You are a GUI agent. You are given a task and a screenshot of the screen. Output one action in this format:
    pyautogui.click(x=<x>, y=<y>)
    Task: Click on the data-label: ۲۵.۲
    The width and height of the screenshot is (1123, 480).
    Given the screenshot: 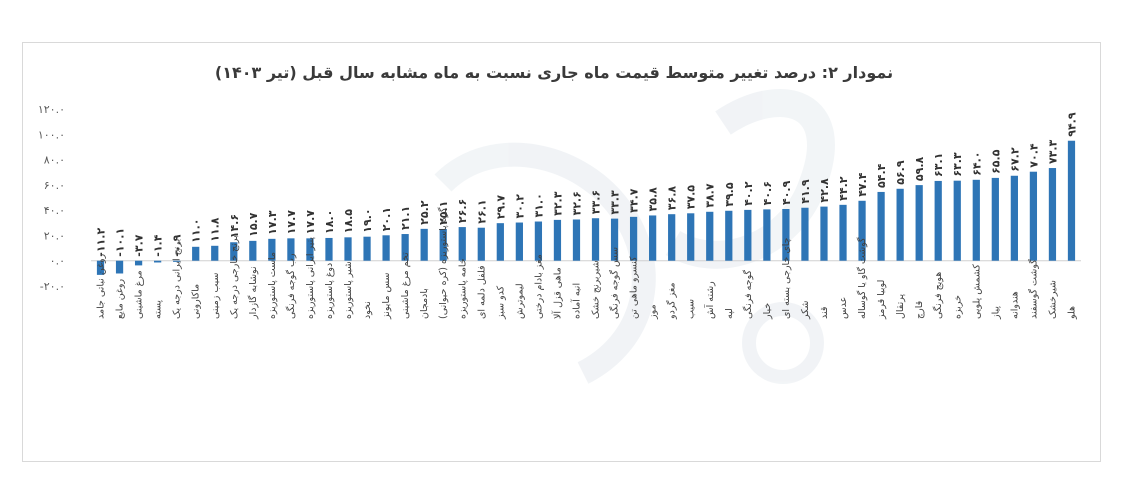 What is the action you would take?
    pyautogui.click(x=424, y=212)
    